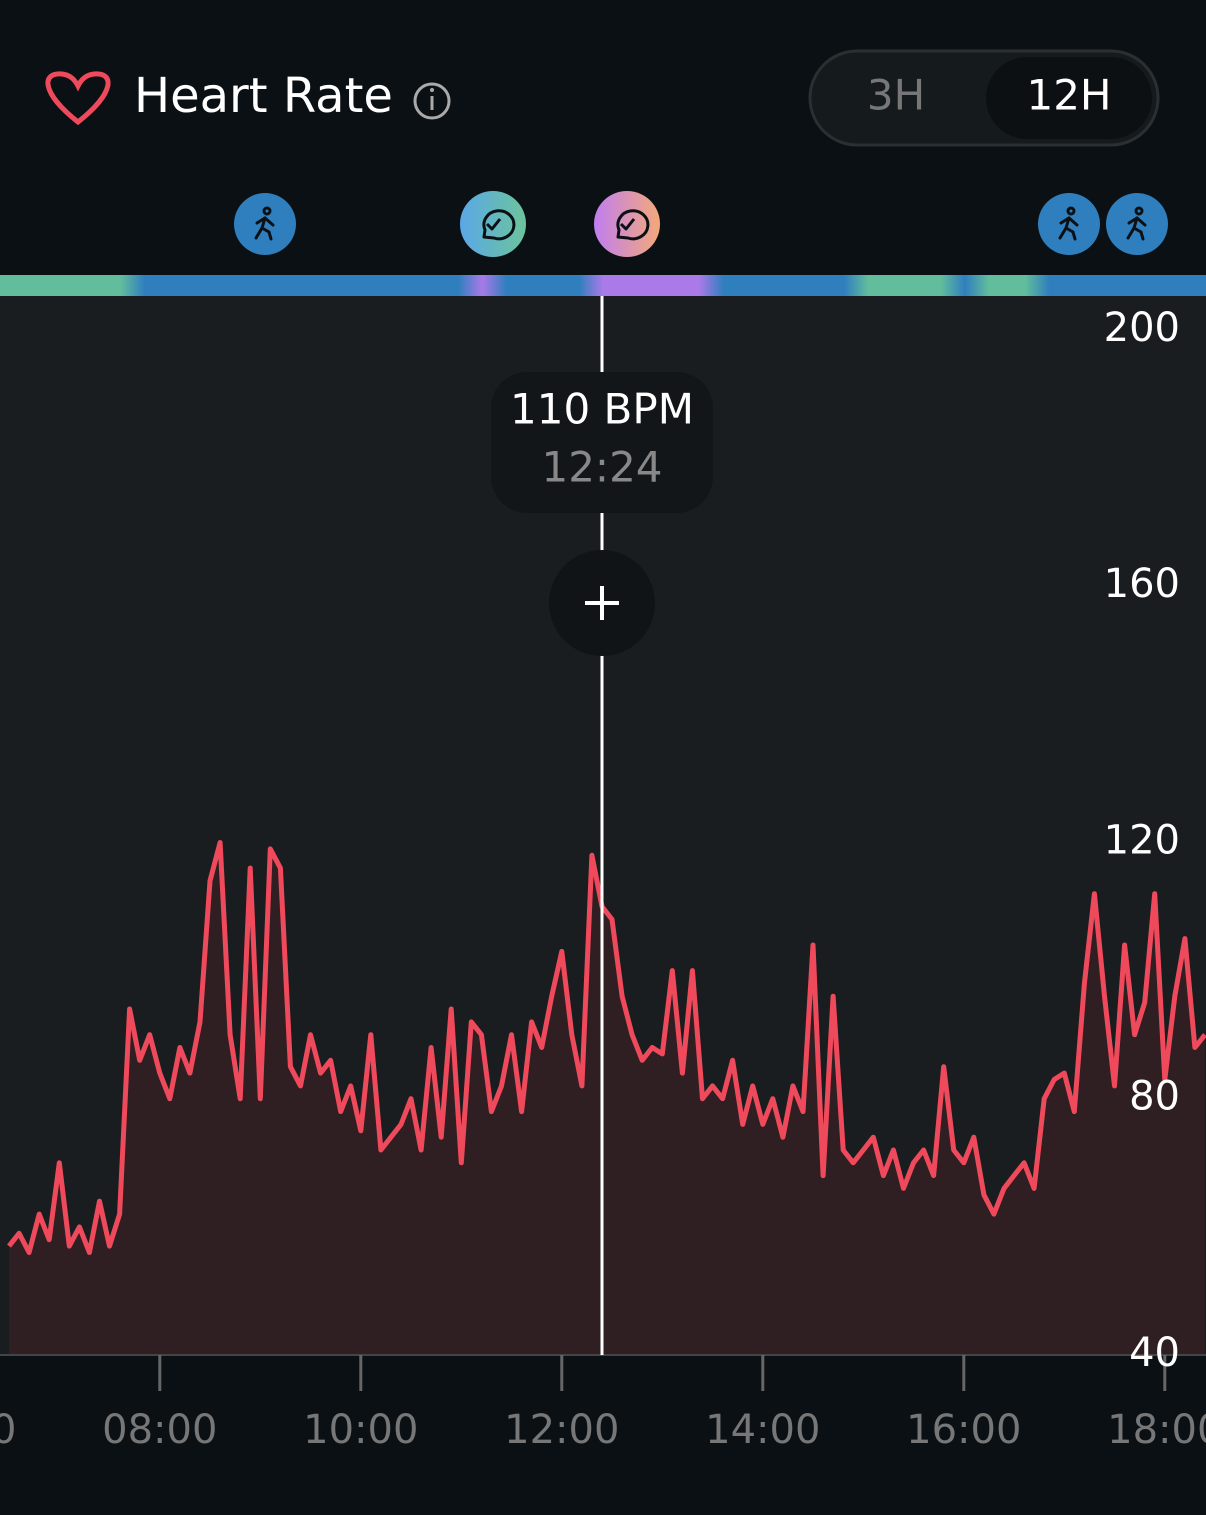 This screenshot has height=1515, width=1206. I want to click on event-icons, so click(701, 224).